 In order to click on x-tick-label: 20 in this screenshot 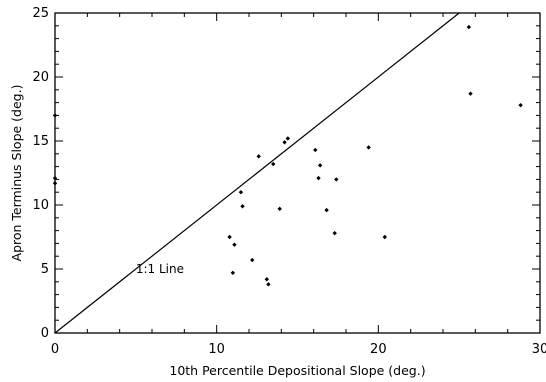, I will do `click(378, 349)`.